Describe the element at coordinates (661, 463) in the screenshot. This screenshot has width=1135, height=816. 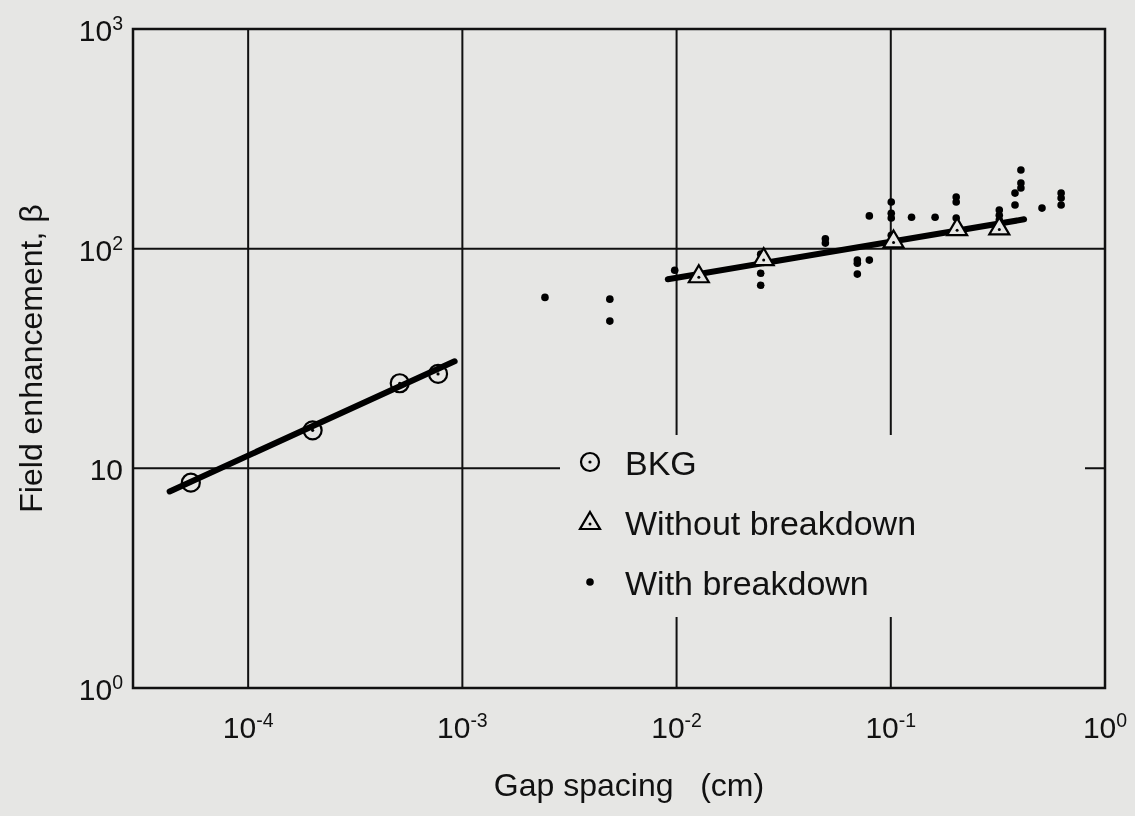
I see `legend-label: BKG` at that location.